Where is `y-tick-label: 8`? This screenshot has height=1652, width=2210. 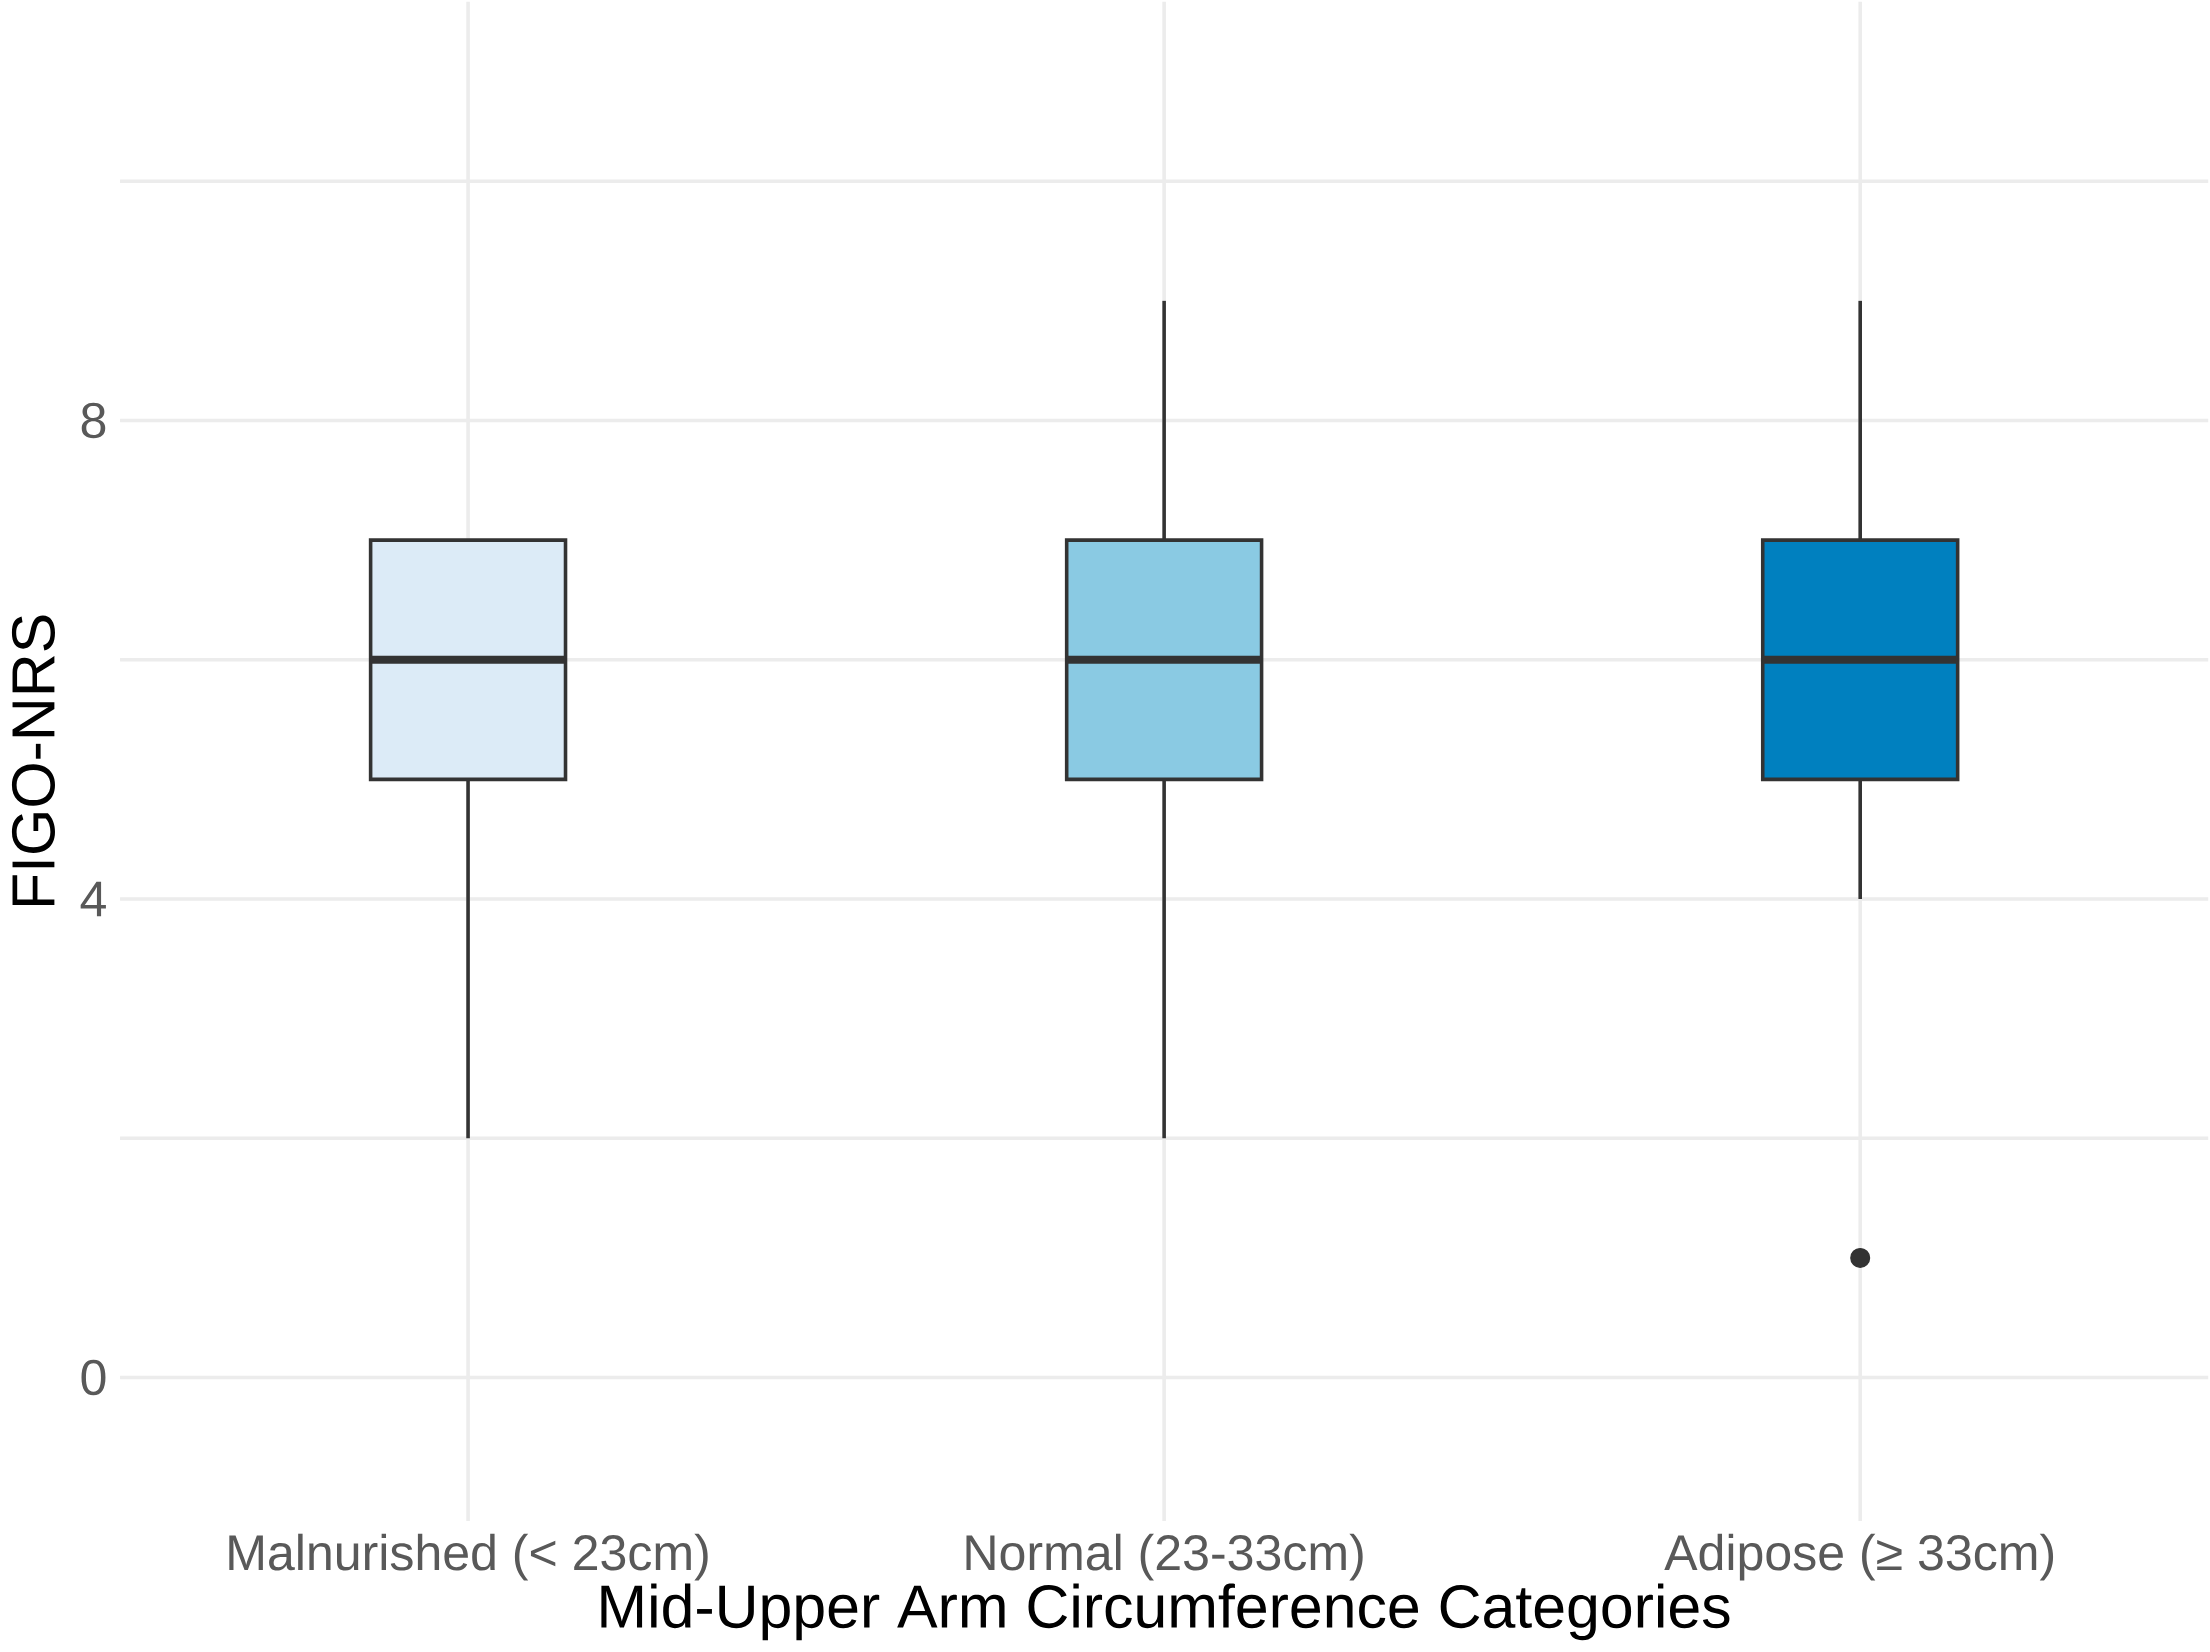 y-tick-label: 8 is located at coordinates (93, 420).